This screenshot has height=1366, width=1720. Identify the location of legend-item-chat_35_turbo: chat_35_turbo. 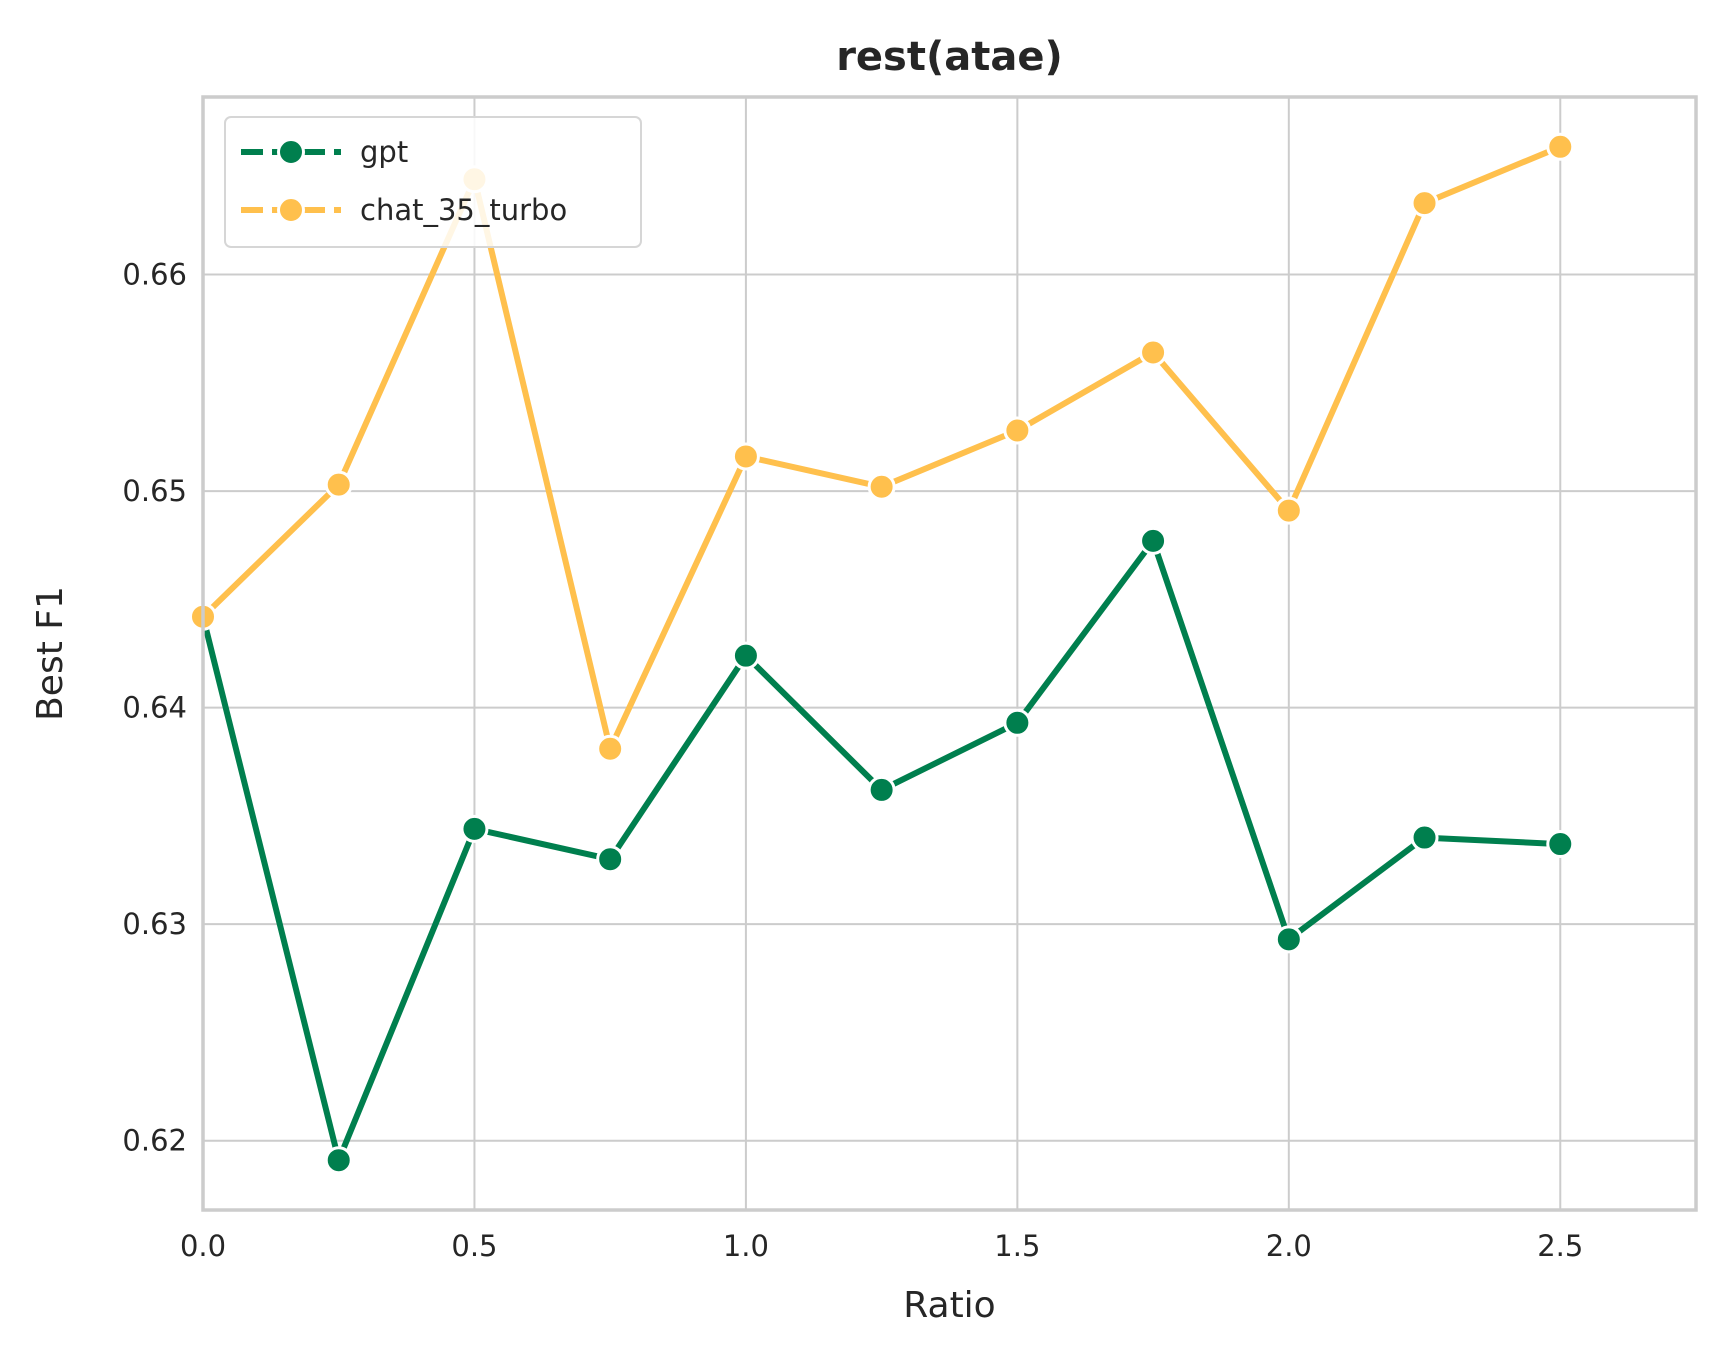
(404, 210).